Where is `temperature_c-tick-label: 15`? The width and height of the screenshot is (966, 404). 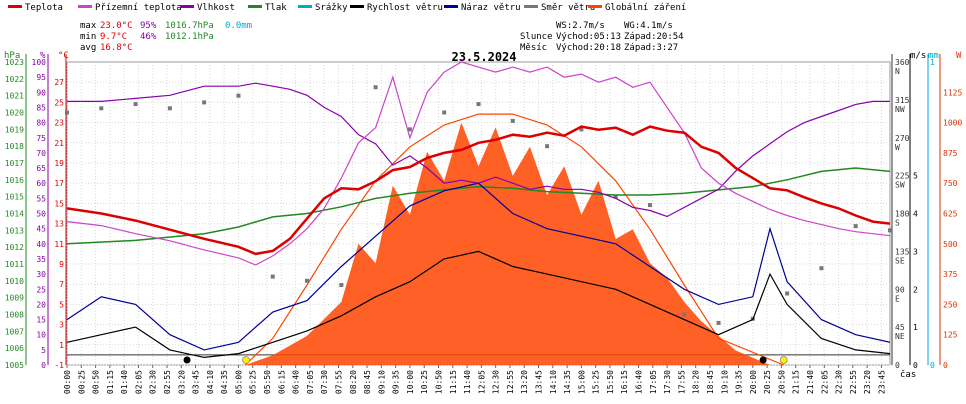 temperature_c-tick-label: 15 is located at coordinates (59, 203).